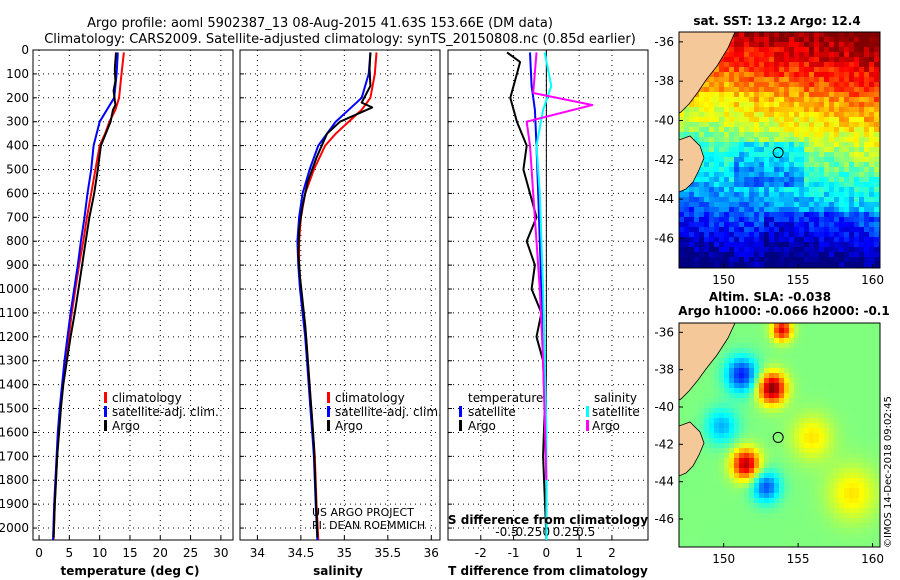 The width and height of the screenshot is (900, 580). What do you see at coordinates (130, 571) in the screenshot?
I see `temperature-x-label: temperature (deg C)` at bounding box center [130, 571].